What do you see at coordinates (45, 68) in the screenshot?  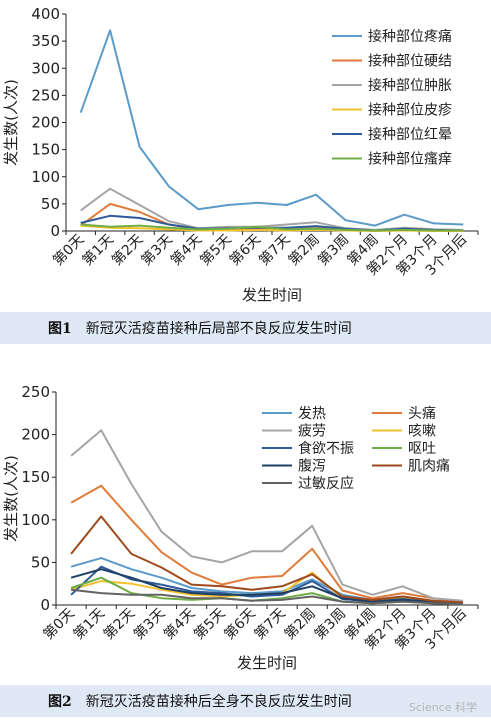 I see `y-tick-label: 300` at bounding box center [45, 68].